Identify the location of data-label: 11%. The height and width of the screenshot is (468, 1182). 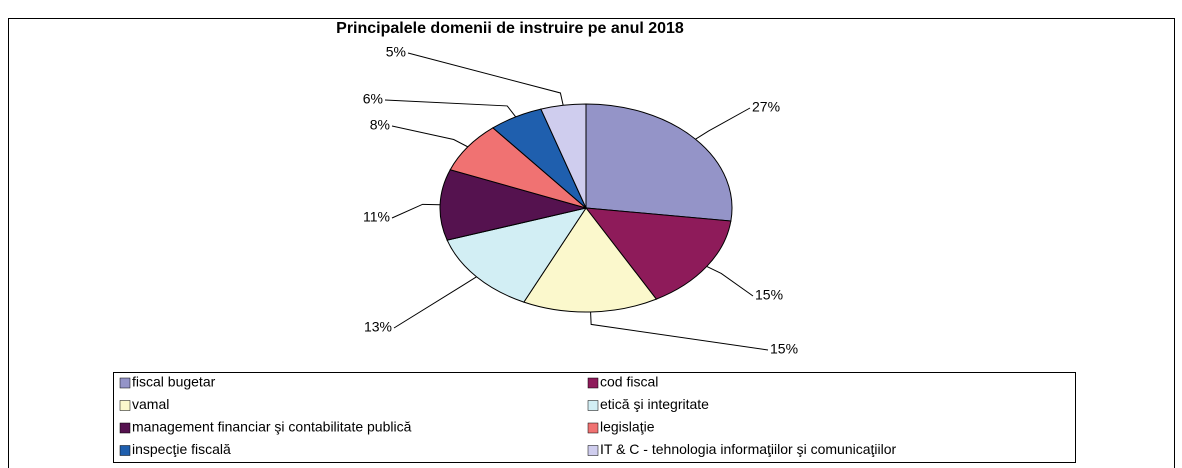
(376, 217).